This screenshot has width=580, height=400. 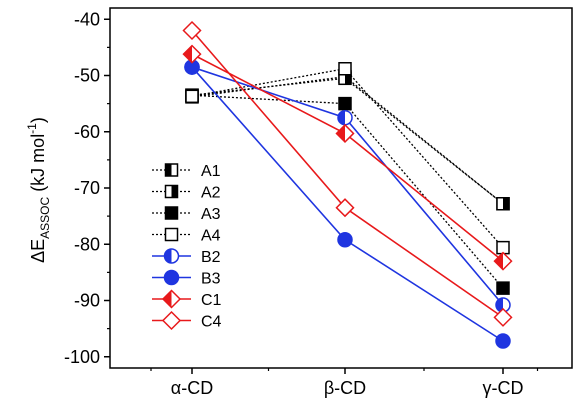 I want to click on marker-A3-γ-CD, so click(x=503, y=288).